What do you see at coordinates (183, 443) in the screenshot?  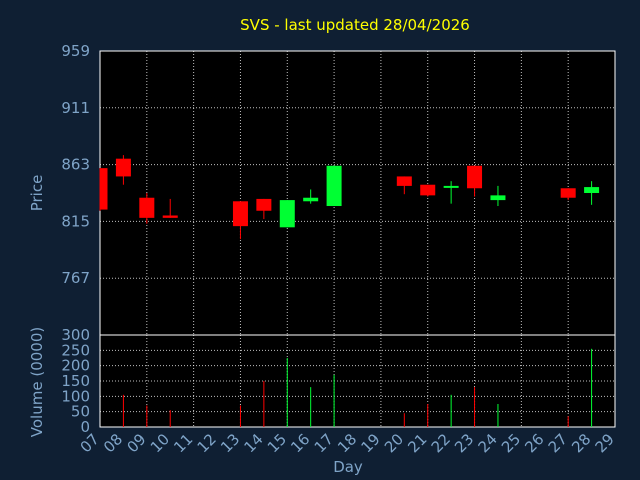 I see `x-tick-label: 11` at bounding box center [183, 443].